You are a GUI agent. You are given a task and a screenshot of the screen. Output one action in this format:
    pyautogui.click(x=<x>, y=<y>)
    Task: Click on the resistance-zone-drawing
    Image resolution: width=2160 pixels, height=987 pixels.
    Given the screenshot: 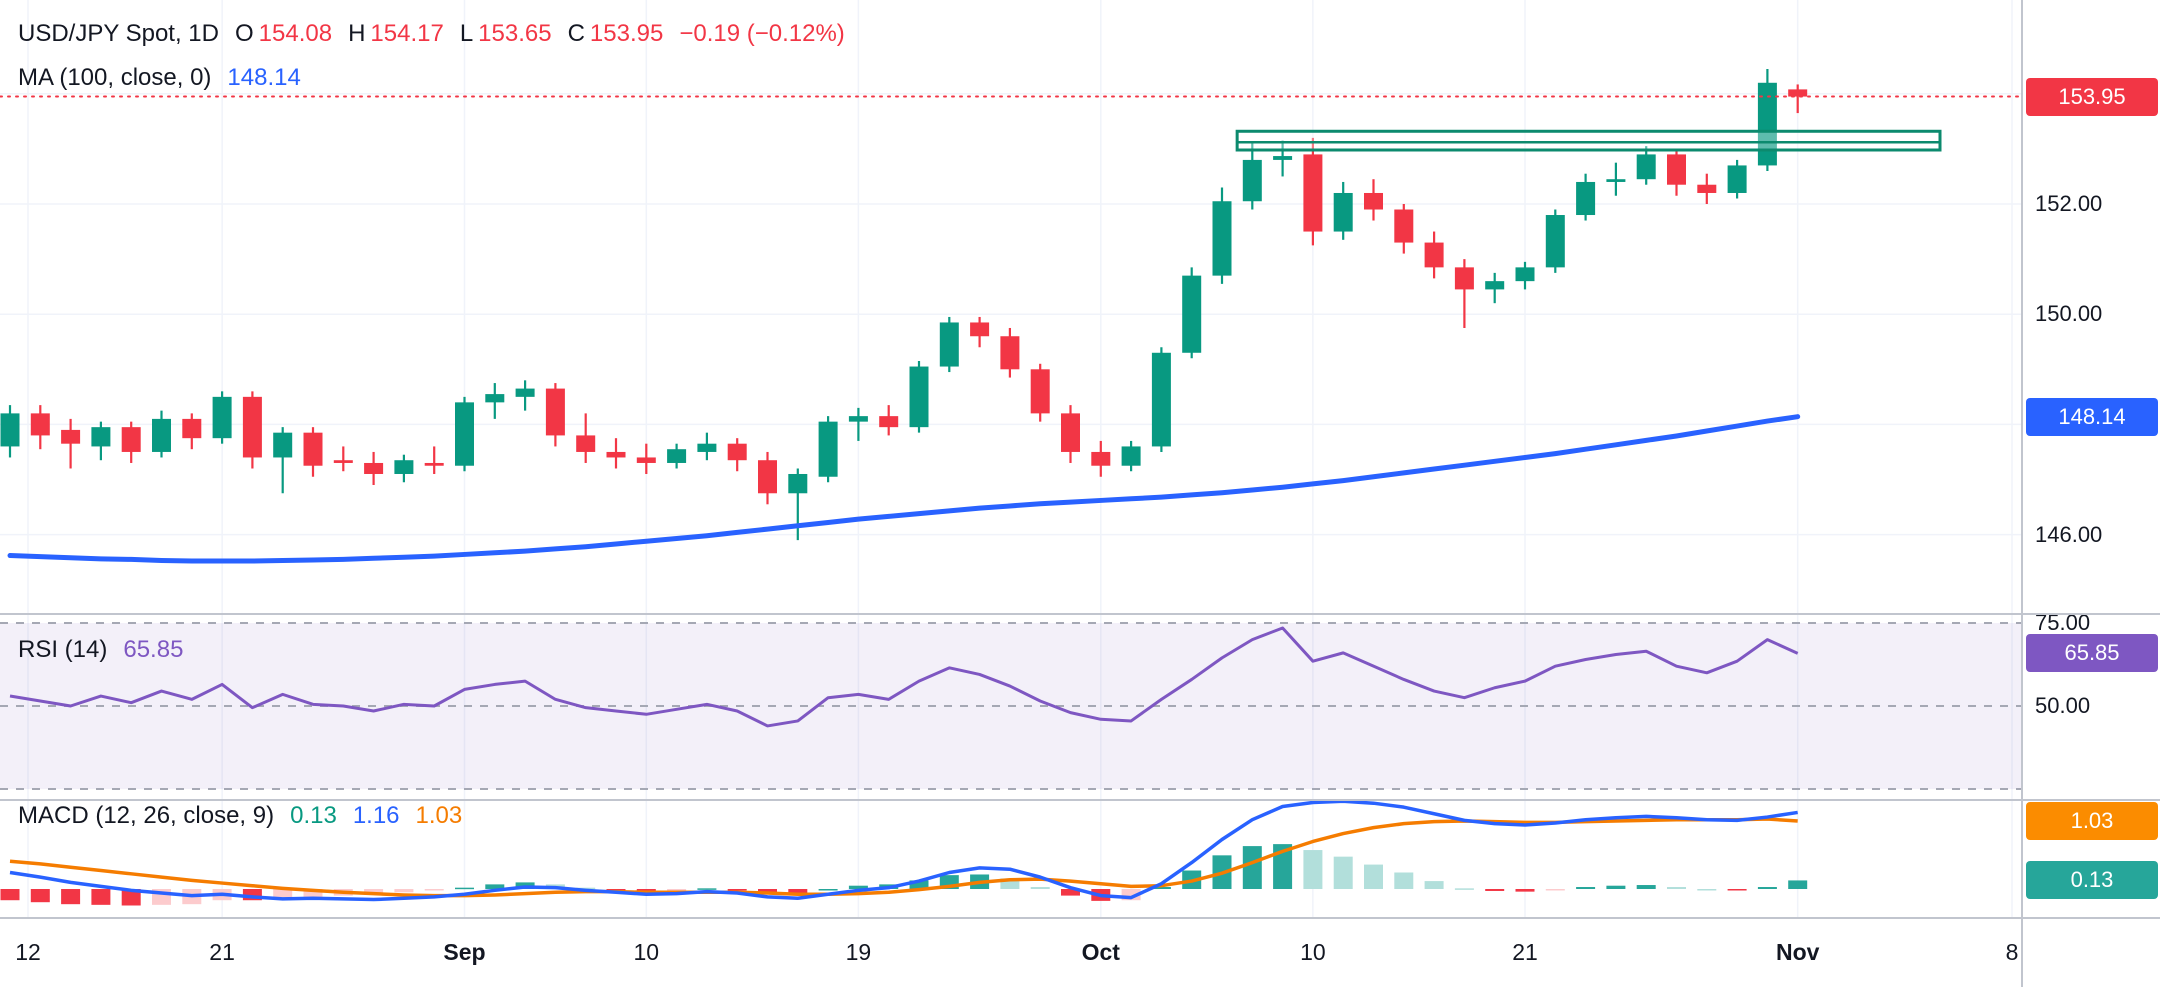 What is the action you would take?
    pyautogui.click(x=1588, y=140)
    